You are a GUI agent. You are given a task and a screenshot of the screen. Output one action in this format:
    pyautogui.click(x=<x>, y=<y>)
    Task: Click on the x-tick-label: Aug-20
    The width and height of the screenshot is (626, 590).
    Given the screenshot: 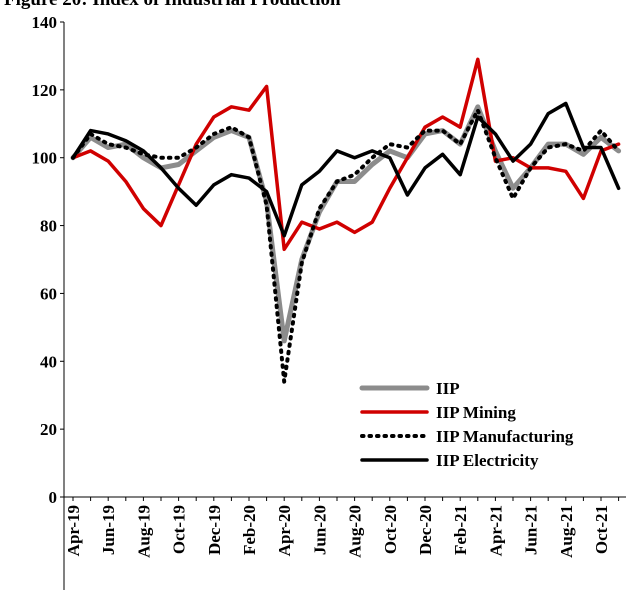 What is the action you would take?
    pyautogui.click(x=355, y=531)
    